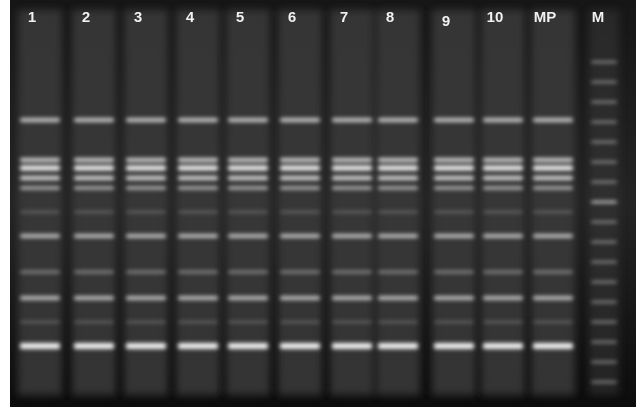 This screenshot has width=641, height=419. What do you see at coordinates (316, 19) in the screenshot?
I see `lane-labels: 1 2 3 4 5 6 7 8 9 10 MP M` at bounding box center [316, 19].